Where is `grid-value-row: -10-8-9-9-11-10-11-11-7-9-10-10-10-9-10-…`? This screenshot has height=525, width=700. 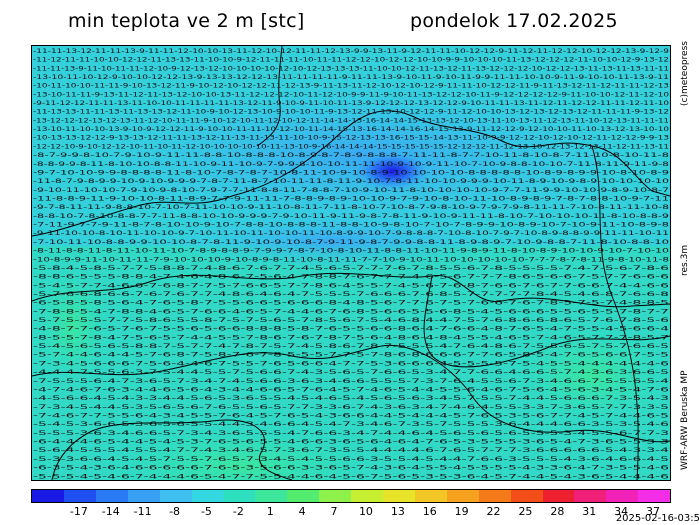
grid-value-row: -10-8-9-9-11-10-11-11-7-9-10-10-10-9-10-… is located at coordinates (351, 259).